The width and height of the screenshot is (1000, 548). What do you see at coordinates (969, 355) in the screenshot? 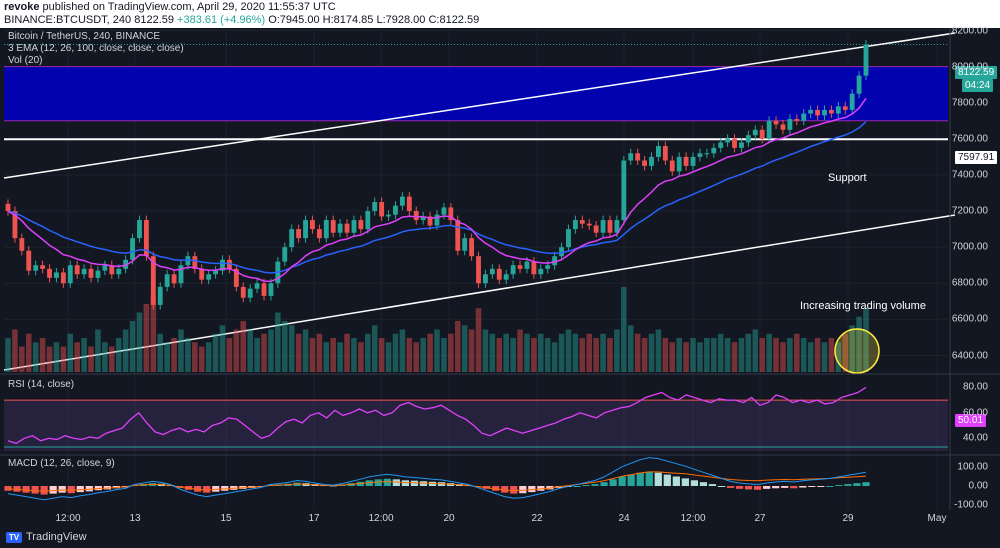
I see `price-tick-label: 6400.00` at bounding box center [969, 355].